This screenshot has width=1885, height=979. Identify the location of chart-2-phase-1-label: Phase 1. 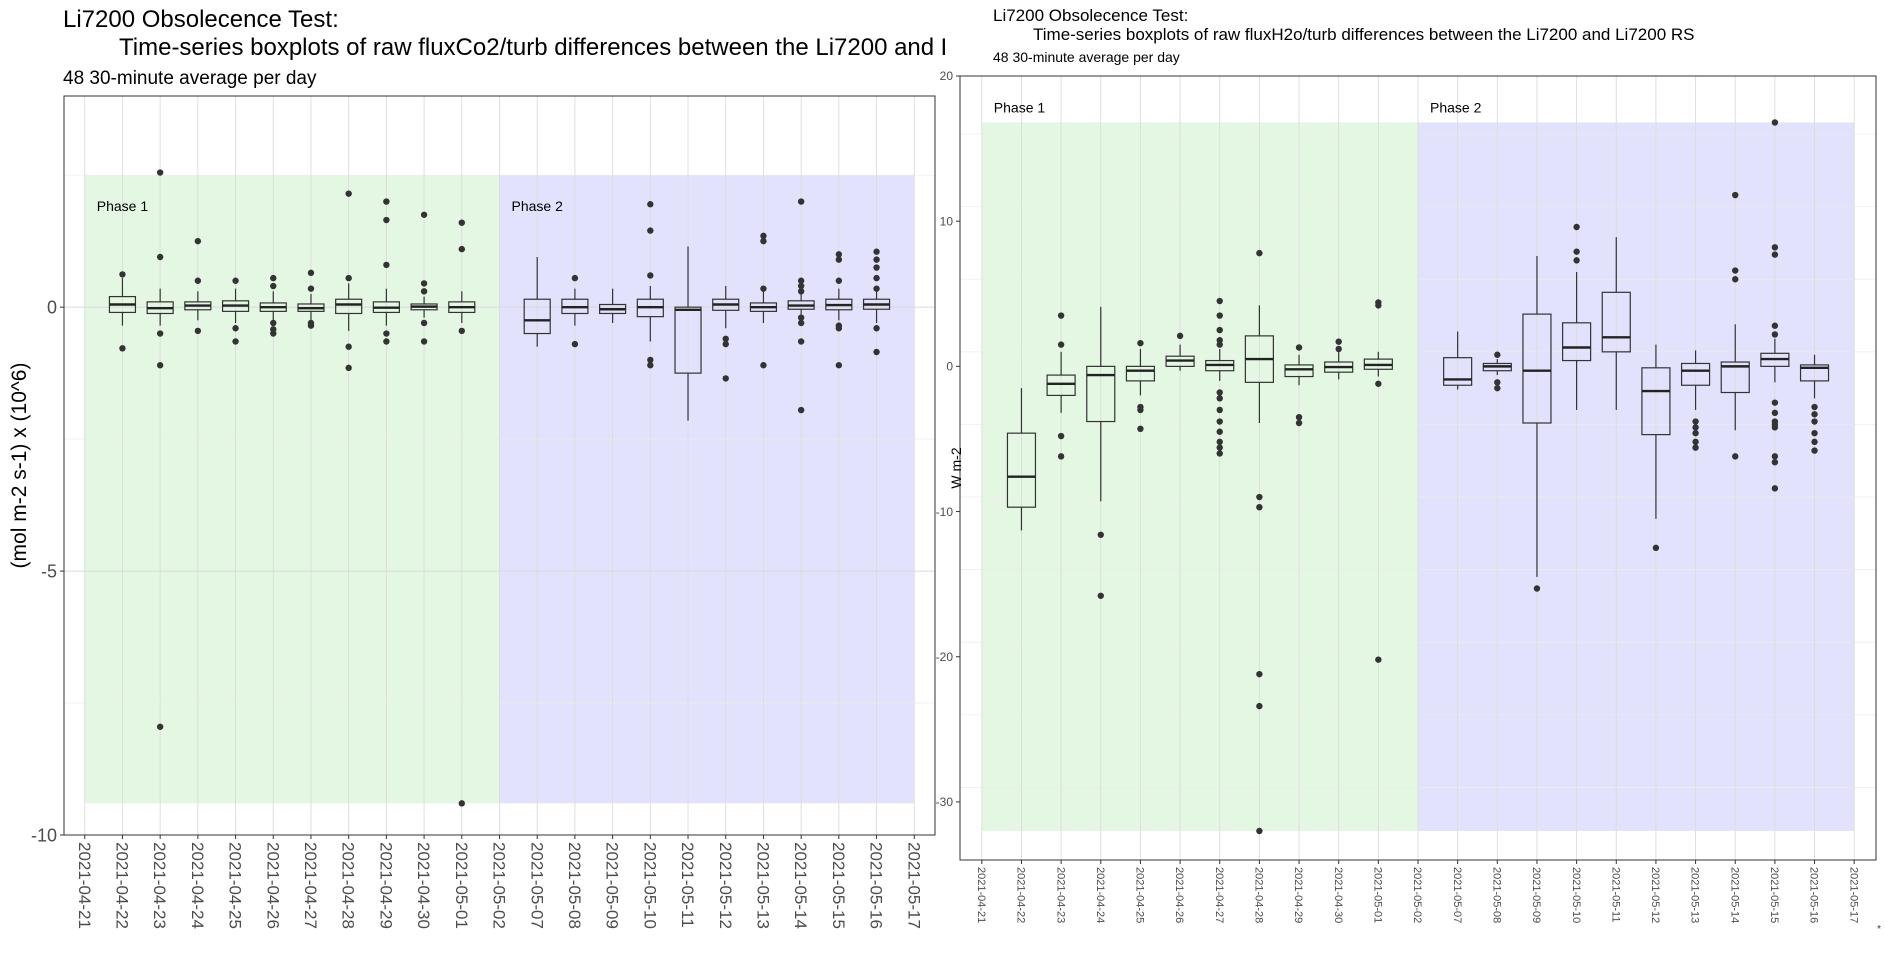
(1020, 107).